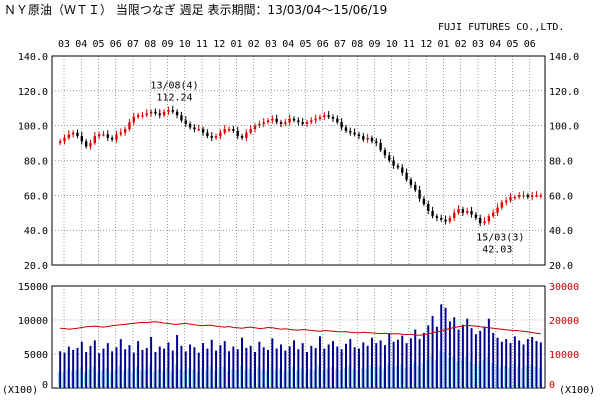 Image resolution: width=600 pixels, height=400 pixels. Describe the element at coordinates (236, 44) in the screenshot. I see `month-label: 01` at that location.